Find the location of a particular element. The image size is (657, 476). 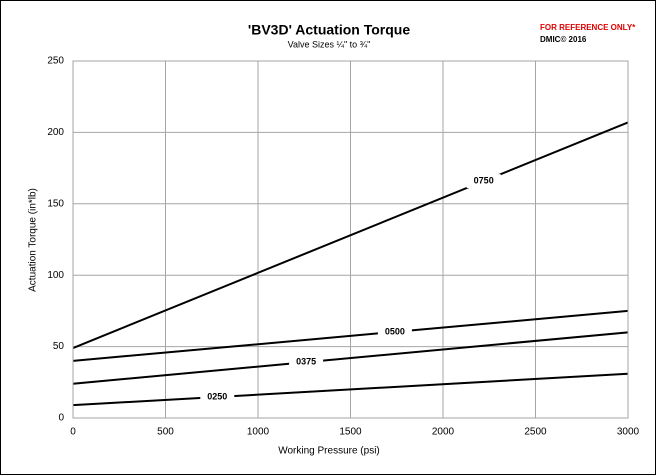

y-tick-label: 50 is located at coordinates (59, 346).